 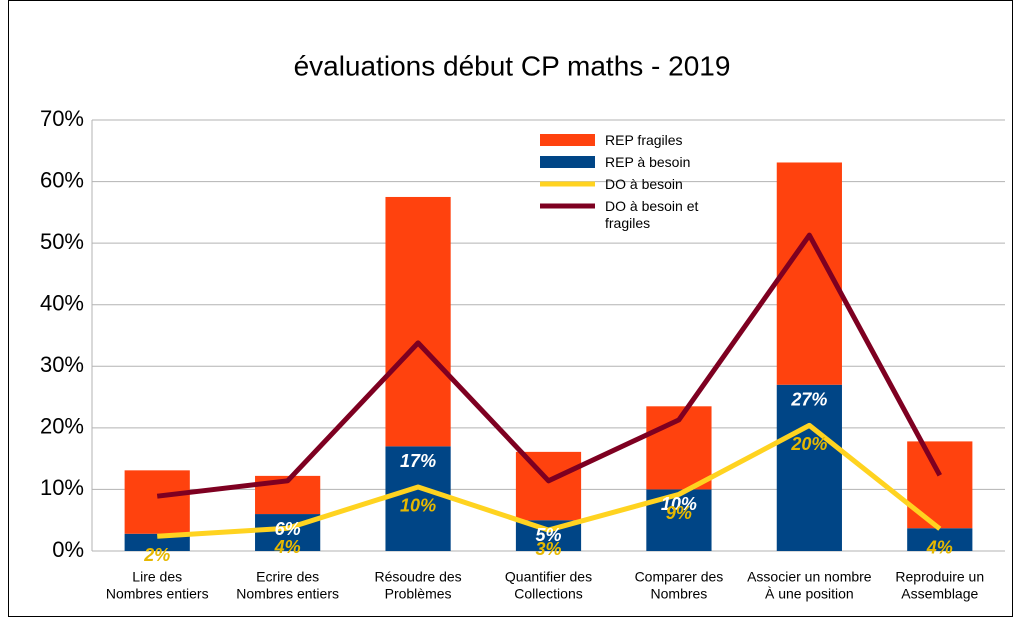 What do you see at coordinates (288, 529) in the screenshot?
I see `data-label: 6%` at bounding box center [288, 529].